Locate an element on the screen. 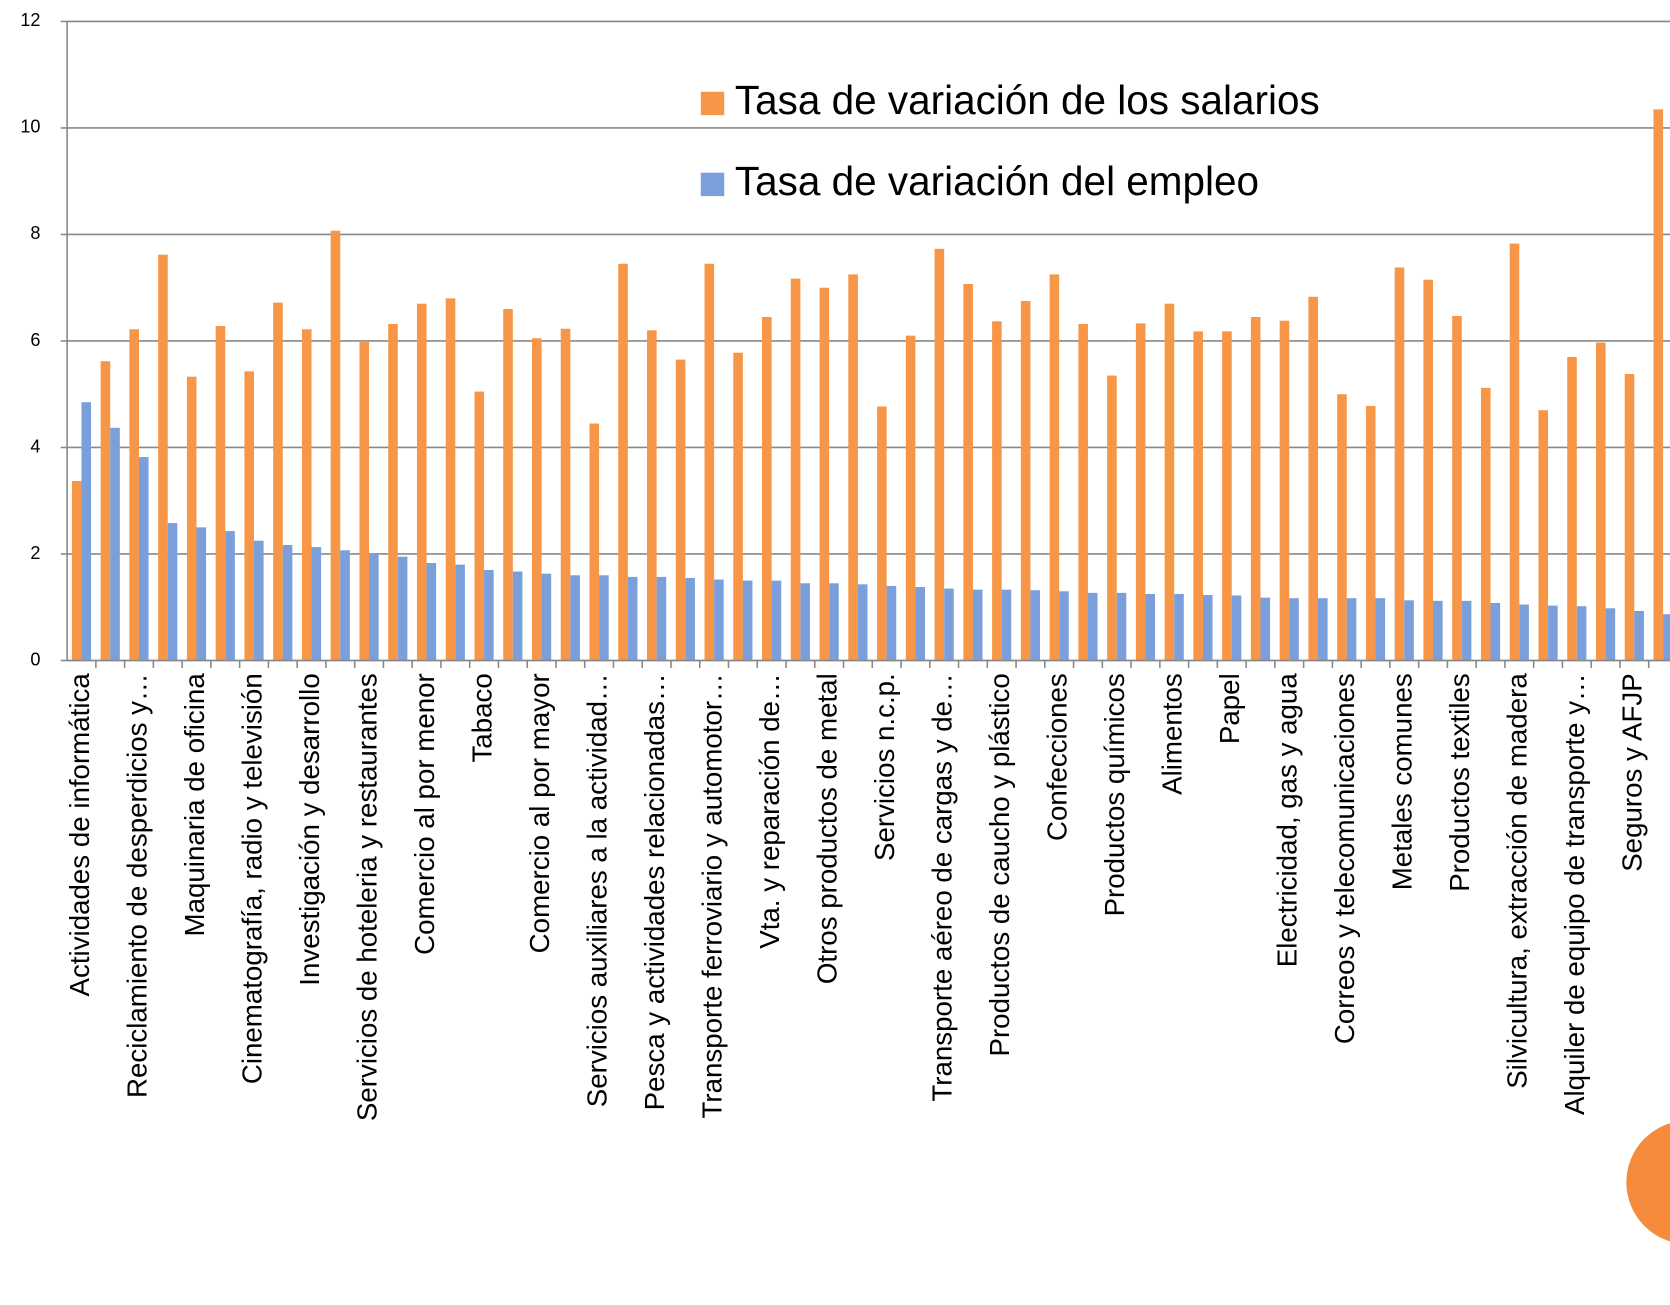 Image resolution: width=1670 pixels, height=1305 pixels. y-tick-label: 4 is located at coordinates (35, 446).